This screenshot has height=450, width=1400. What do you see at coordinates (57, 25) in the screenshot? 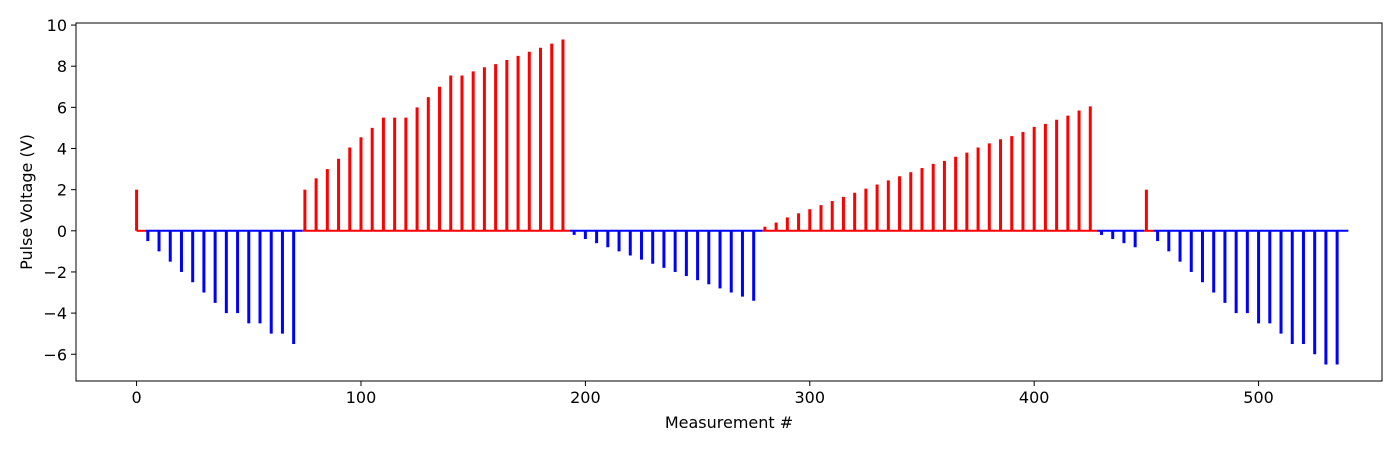
I see `y-tick-label: 10` at bounding box center [57, 25].